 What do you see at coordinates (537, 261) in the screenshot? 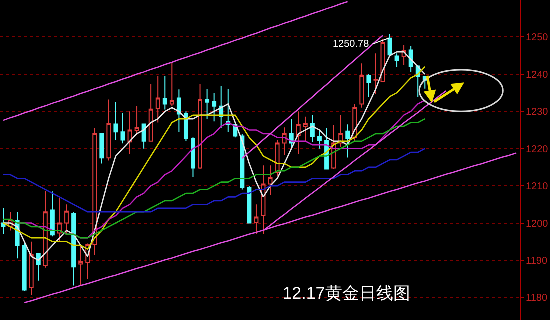
I see `y-tick-label: 1190` at bounding box center [537, 261].